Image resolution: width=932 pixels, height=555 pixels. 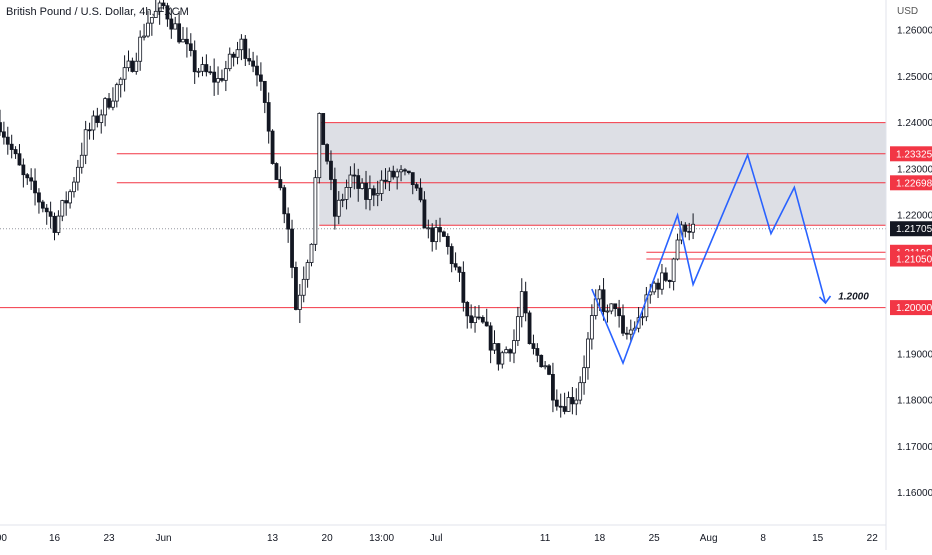 What do you see at coordinates (914, 354) in the screenshot?
I see `y-tick-label: 1.19000` at bounding box center [914, 354].